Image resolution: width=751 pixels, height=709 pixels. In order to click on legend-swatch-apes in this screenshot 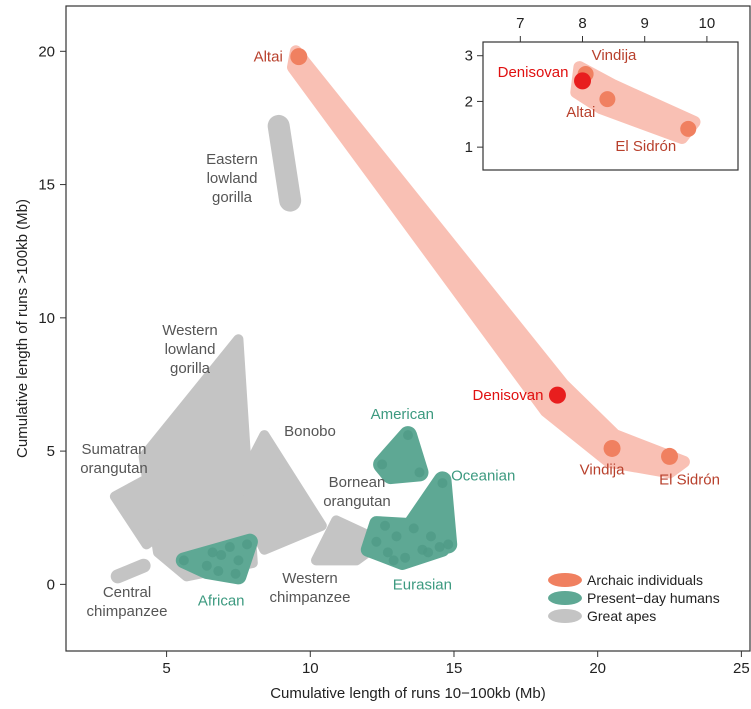, I will do `click(565, 616)`.